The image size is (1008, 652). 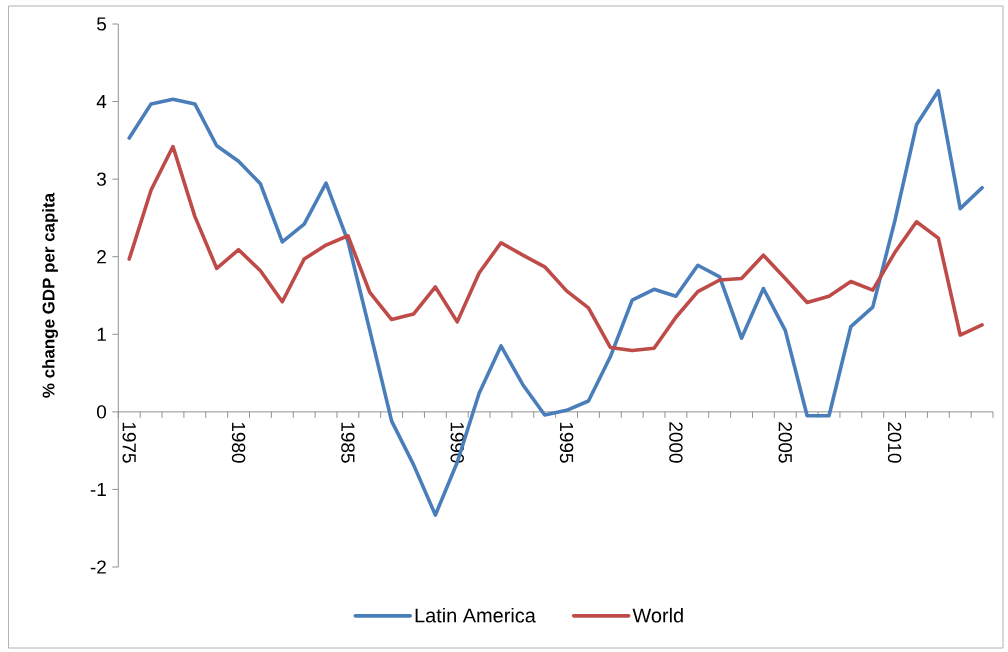 What do you see at coordinates (785, 442) in the screenshot?
I see `x-tick-label: 2005` at bounding box center [785, 442].